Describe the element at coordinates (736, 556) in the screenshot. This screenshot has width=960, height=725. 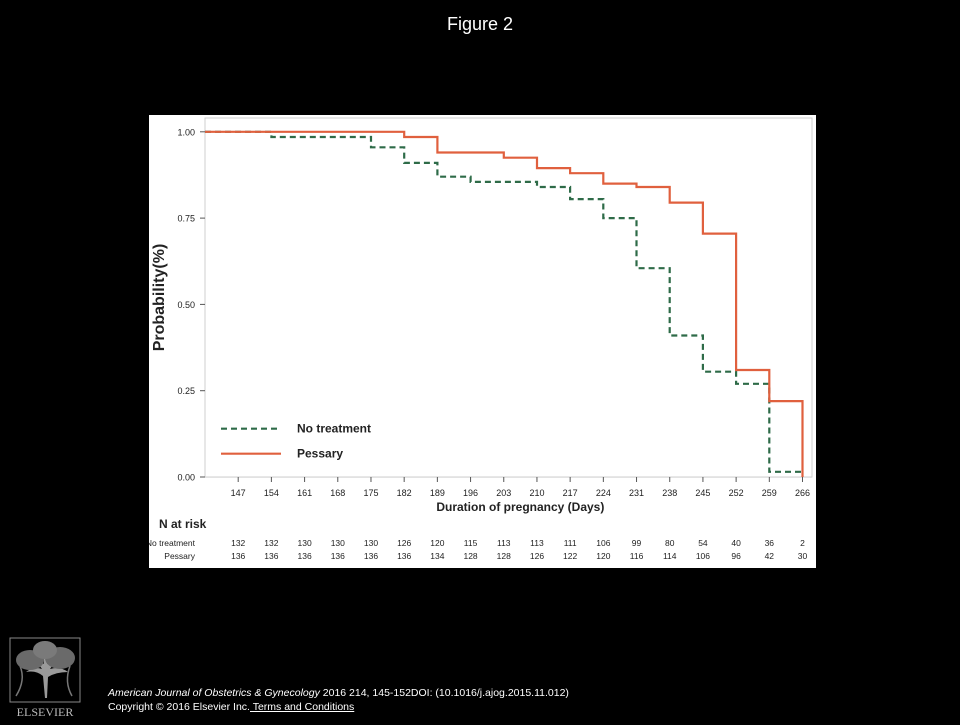
I see `risk-cell: 96` at that location.